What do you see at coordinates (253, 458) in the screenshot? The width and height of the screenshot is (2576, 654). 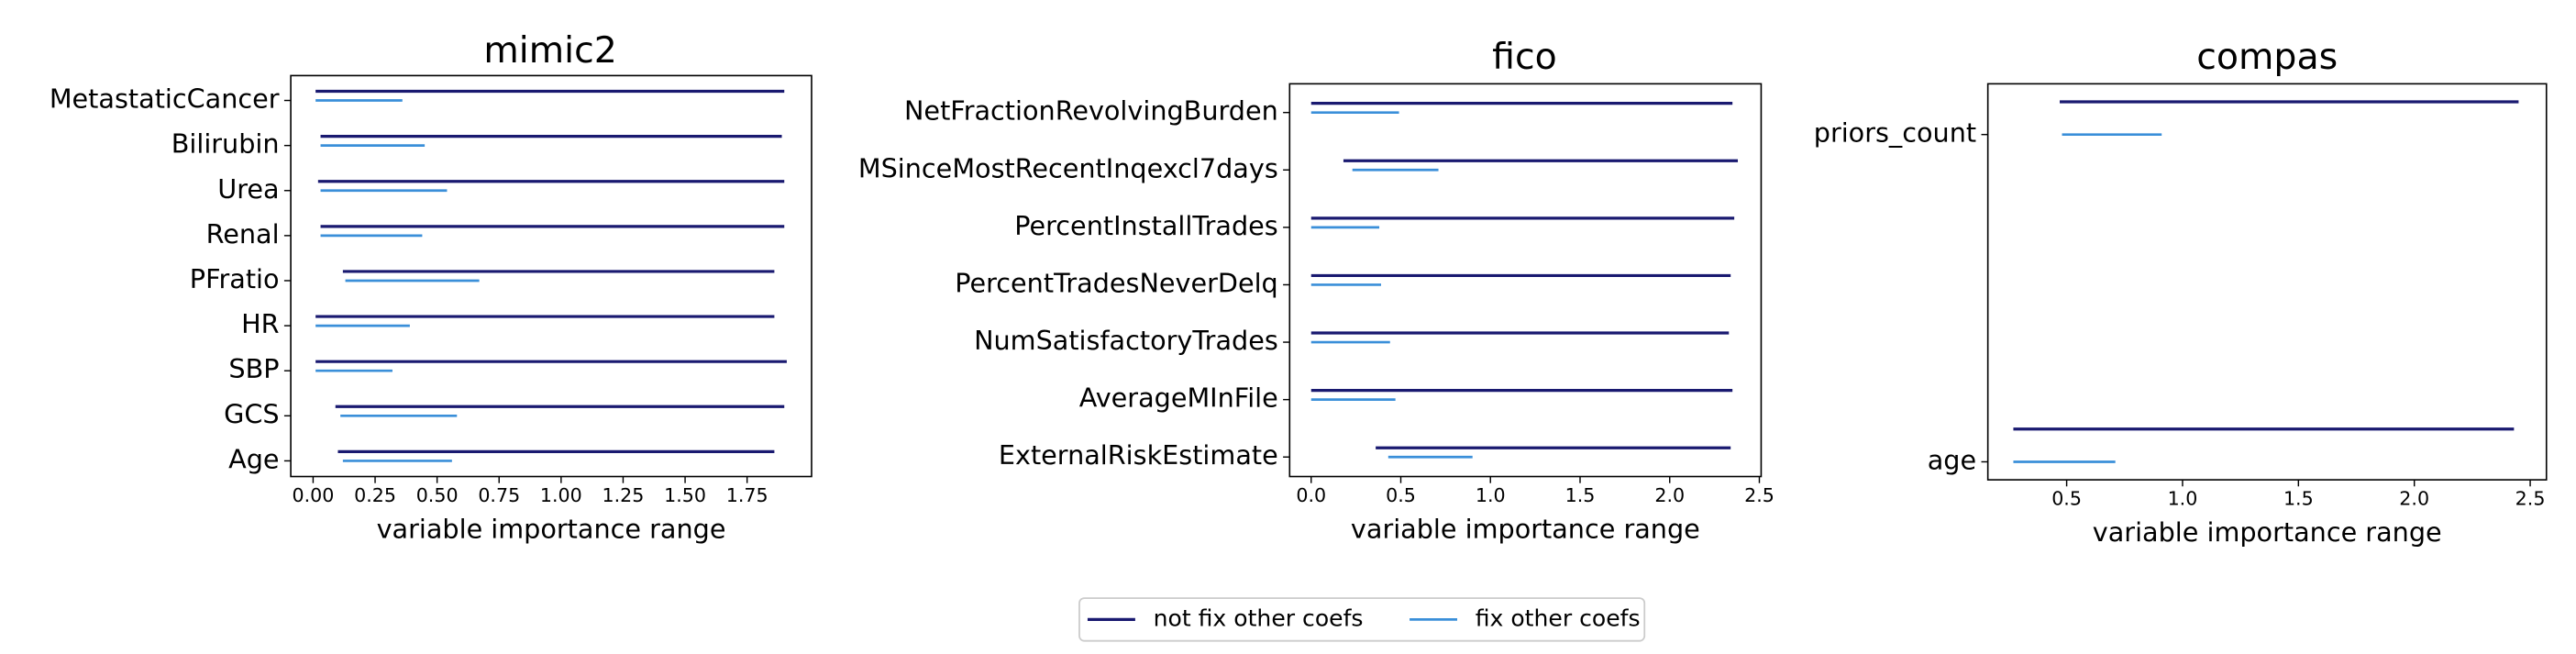 I see `y-tick-label: Age` at bounding box center [253, 458].